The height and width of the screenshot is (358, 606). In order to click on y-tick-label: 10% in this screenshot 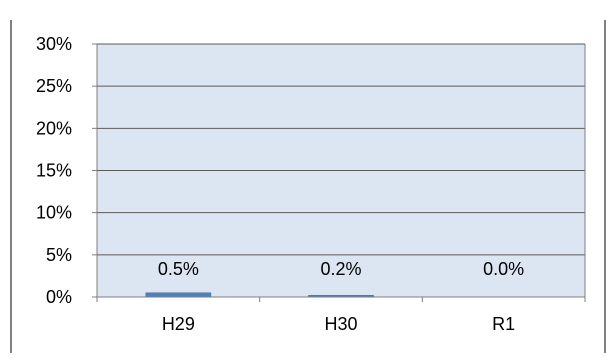, I will do `click(54, 213)`.